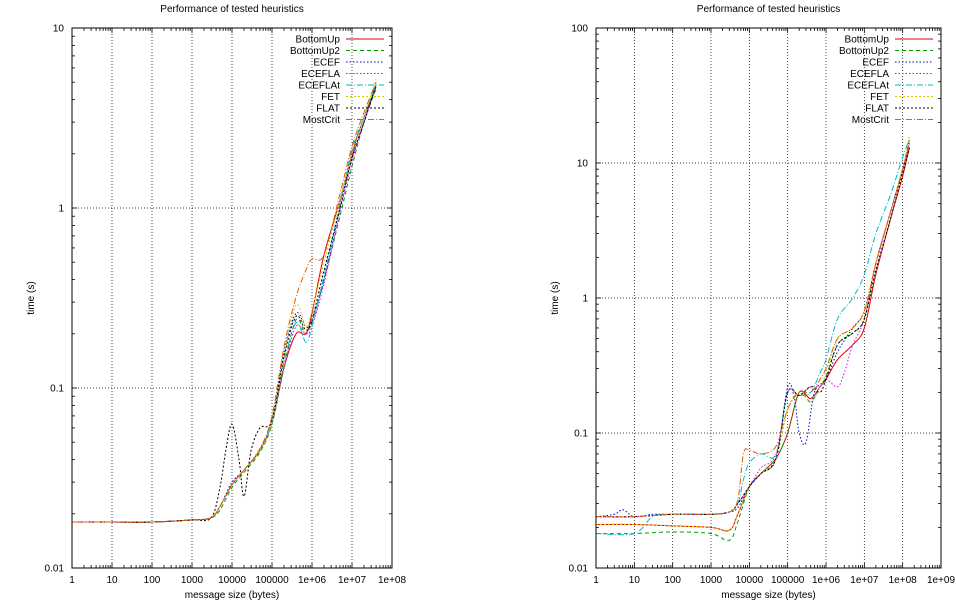  What do you see at coordinates (392, 580) in the screenshot?
I see `chart1-xtick-label: 1e+08` at bounding box center [392, 580].